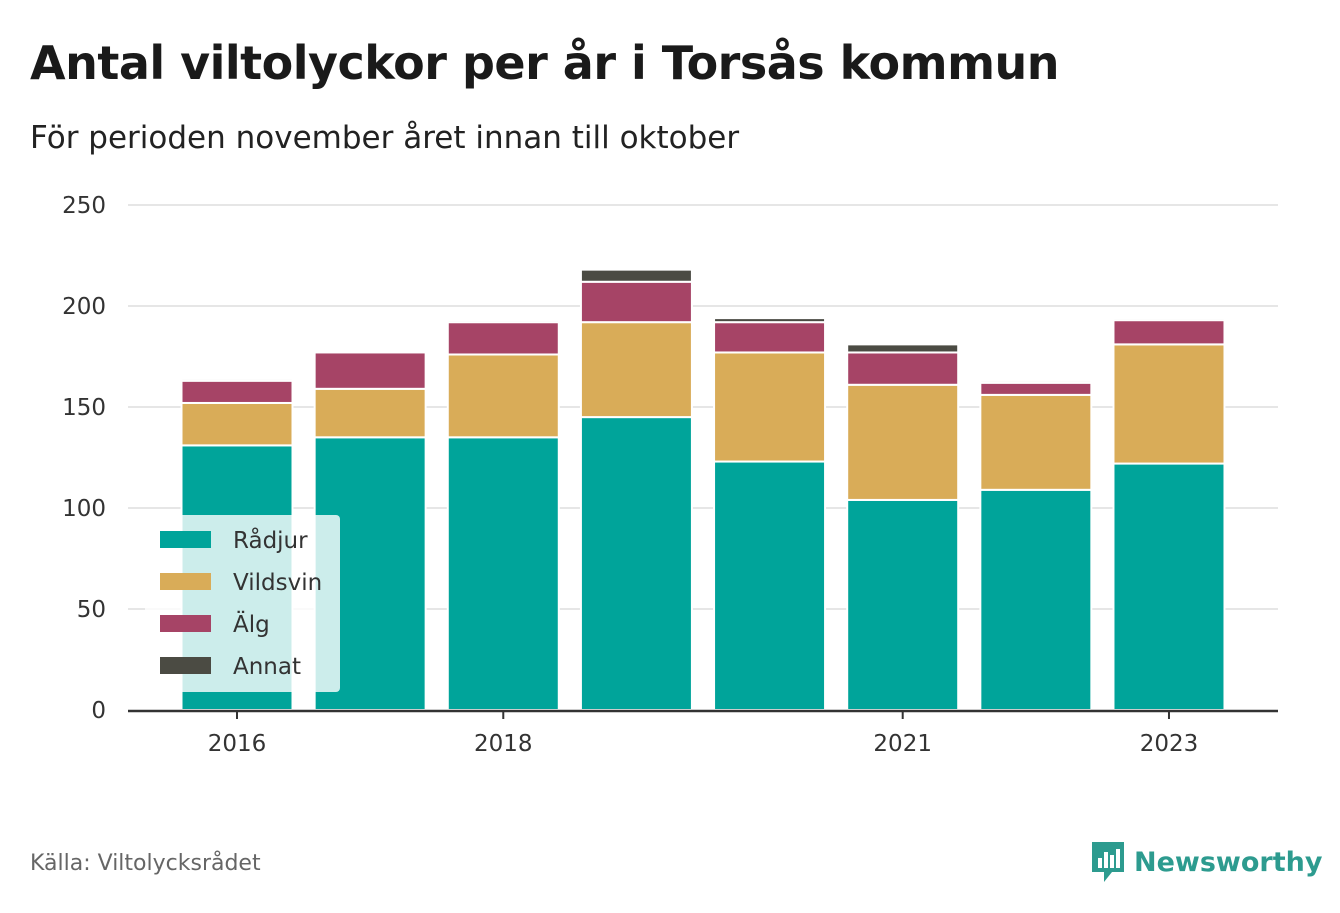 The height and width of the screenshot is (913, 1340). What do you see at coordinates (84, 458) in the screenshot?
I see `y-axis-ticks: 0 50 100 150 200 250` at bounding box center [84, 458].